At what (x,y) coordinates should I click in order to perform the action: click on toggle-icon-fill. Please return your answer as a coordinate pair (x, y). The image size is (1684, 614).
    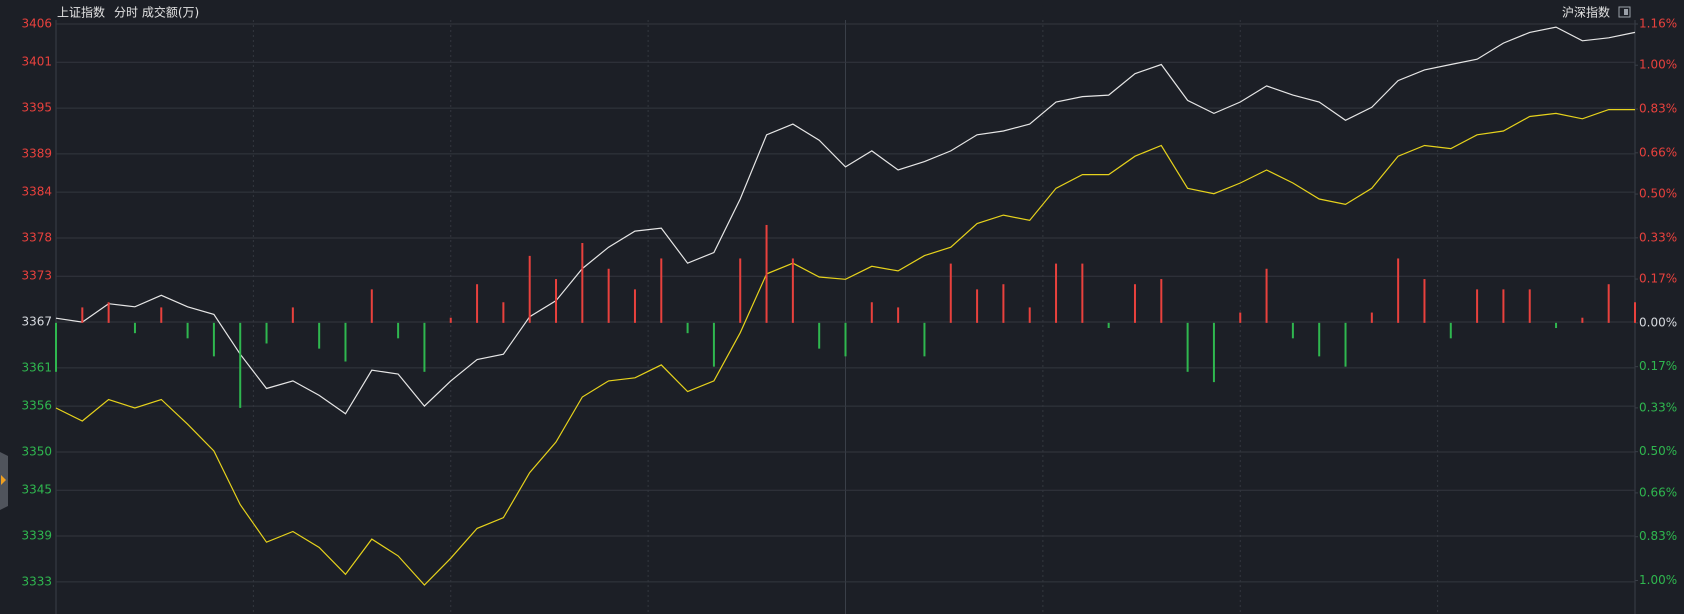
    Looking at the image, I should click on (1626, 12).